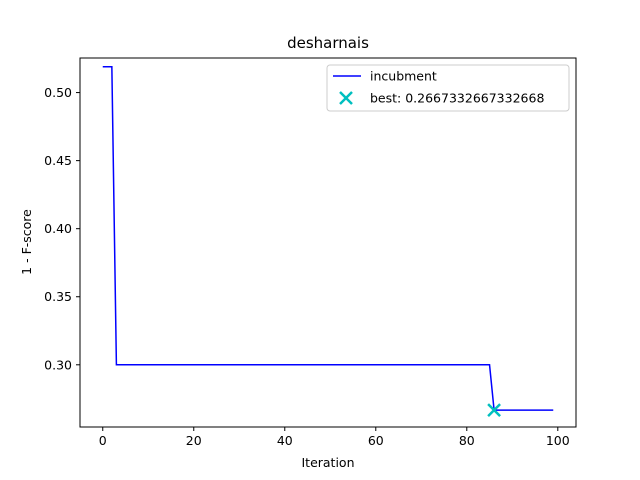  Describe the element at coordinates (346, 98) in the screenshot. I see `legend-marker-swatch` at that location.